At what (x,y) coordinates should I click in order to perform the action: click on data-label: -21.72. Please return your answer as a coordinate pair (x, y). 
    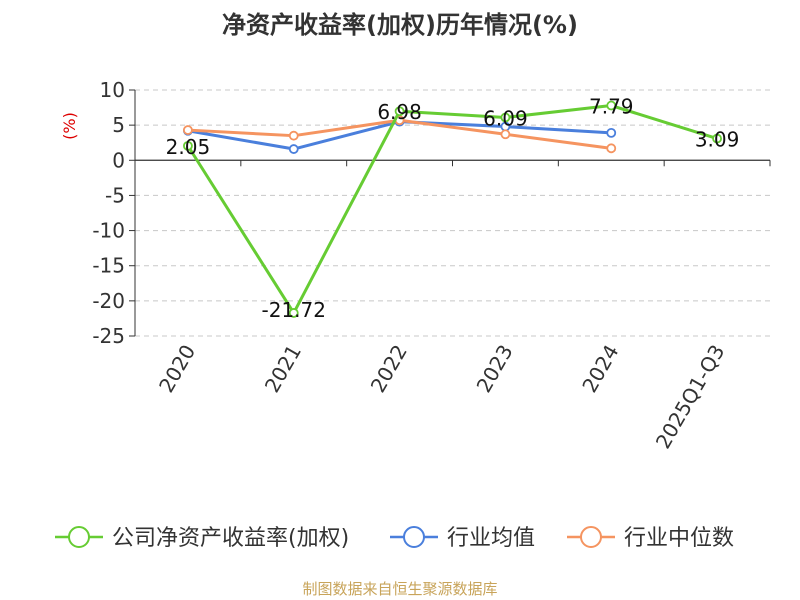
    Looking at the image, I should click on (294, 310).